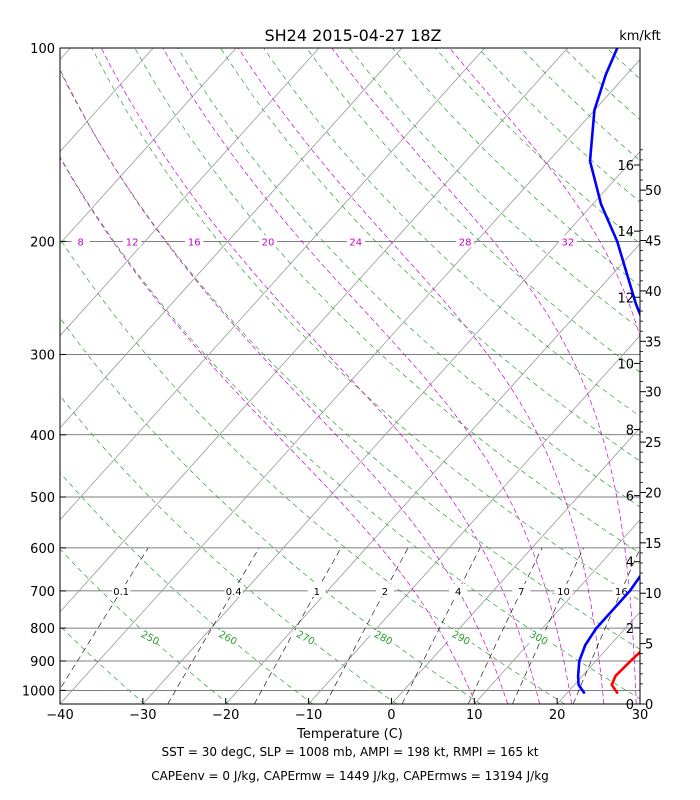  Describe the element at coordinates (42, 498) in the screenshot. I see `p-tick-label: 500` at that location.